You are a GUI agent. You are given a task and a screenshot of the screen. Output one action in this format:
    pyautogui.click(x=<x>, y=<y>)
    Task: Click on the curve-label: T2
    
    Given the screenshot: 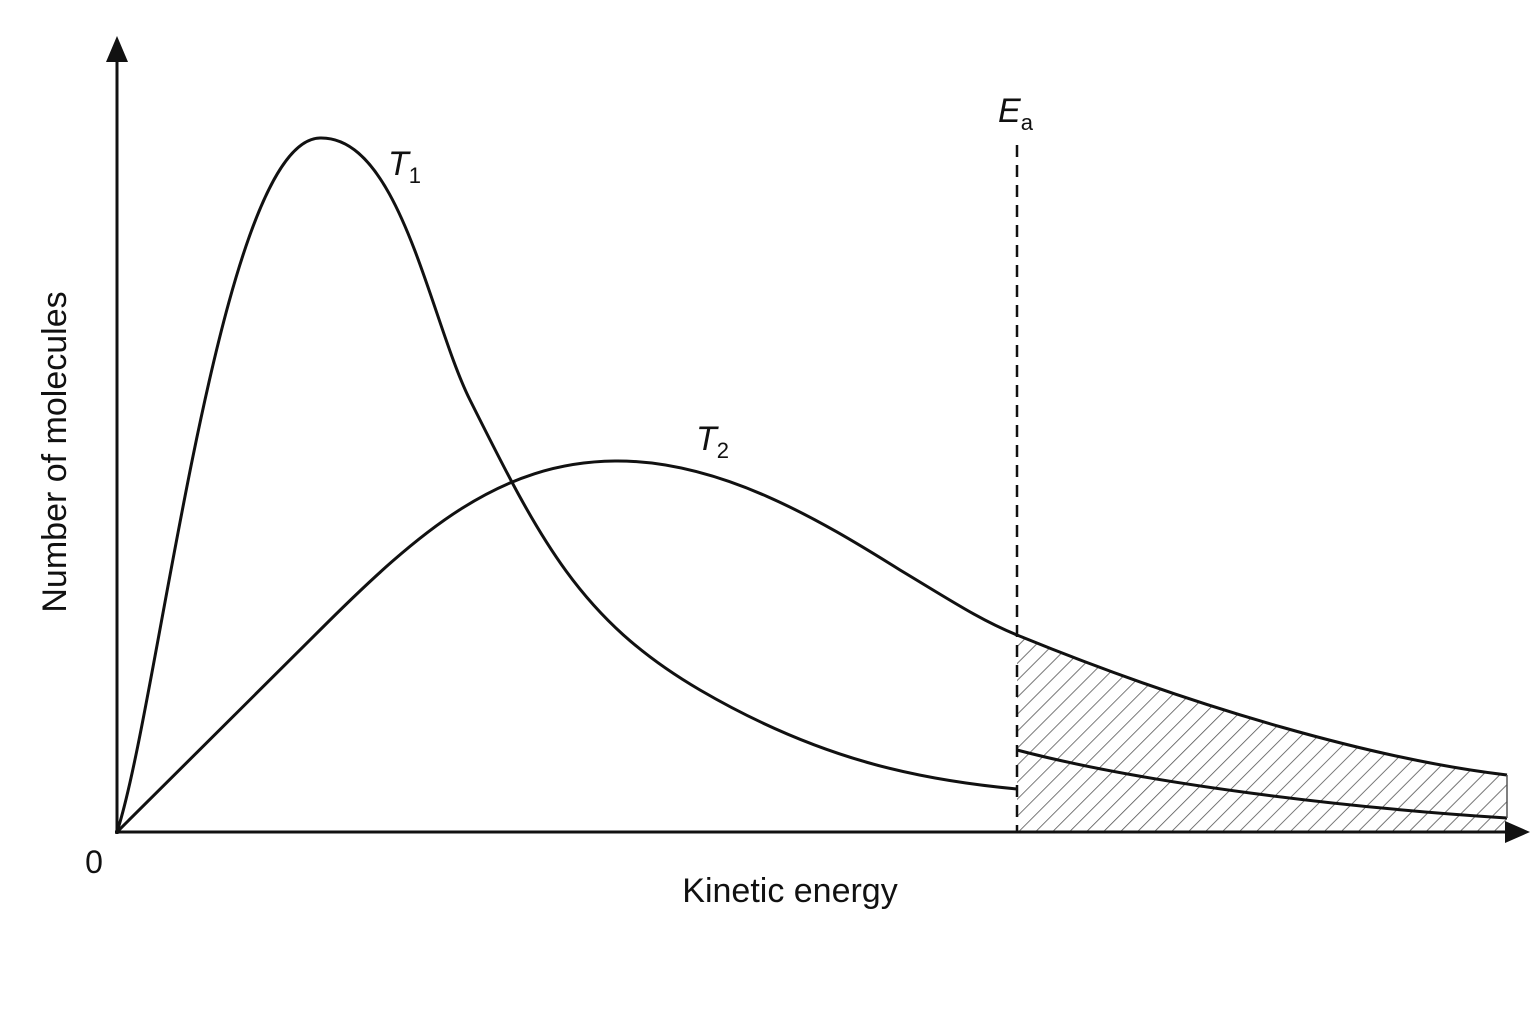 What is the action you would take?
    pyautogui.click(x=712, y=441)
    